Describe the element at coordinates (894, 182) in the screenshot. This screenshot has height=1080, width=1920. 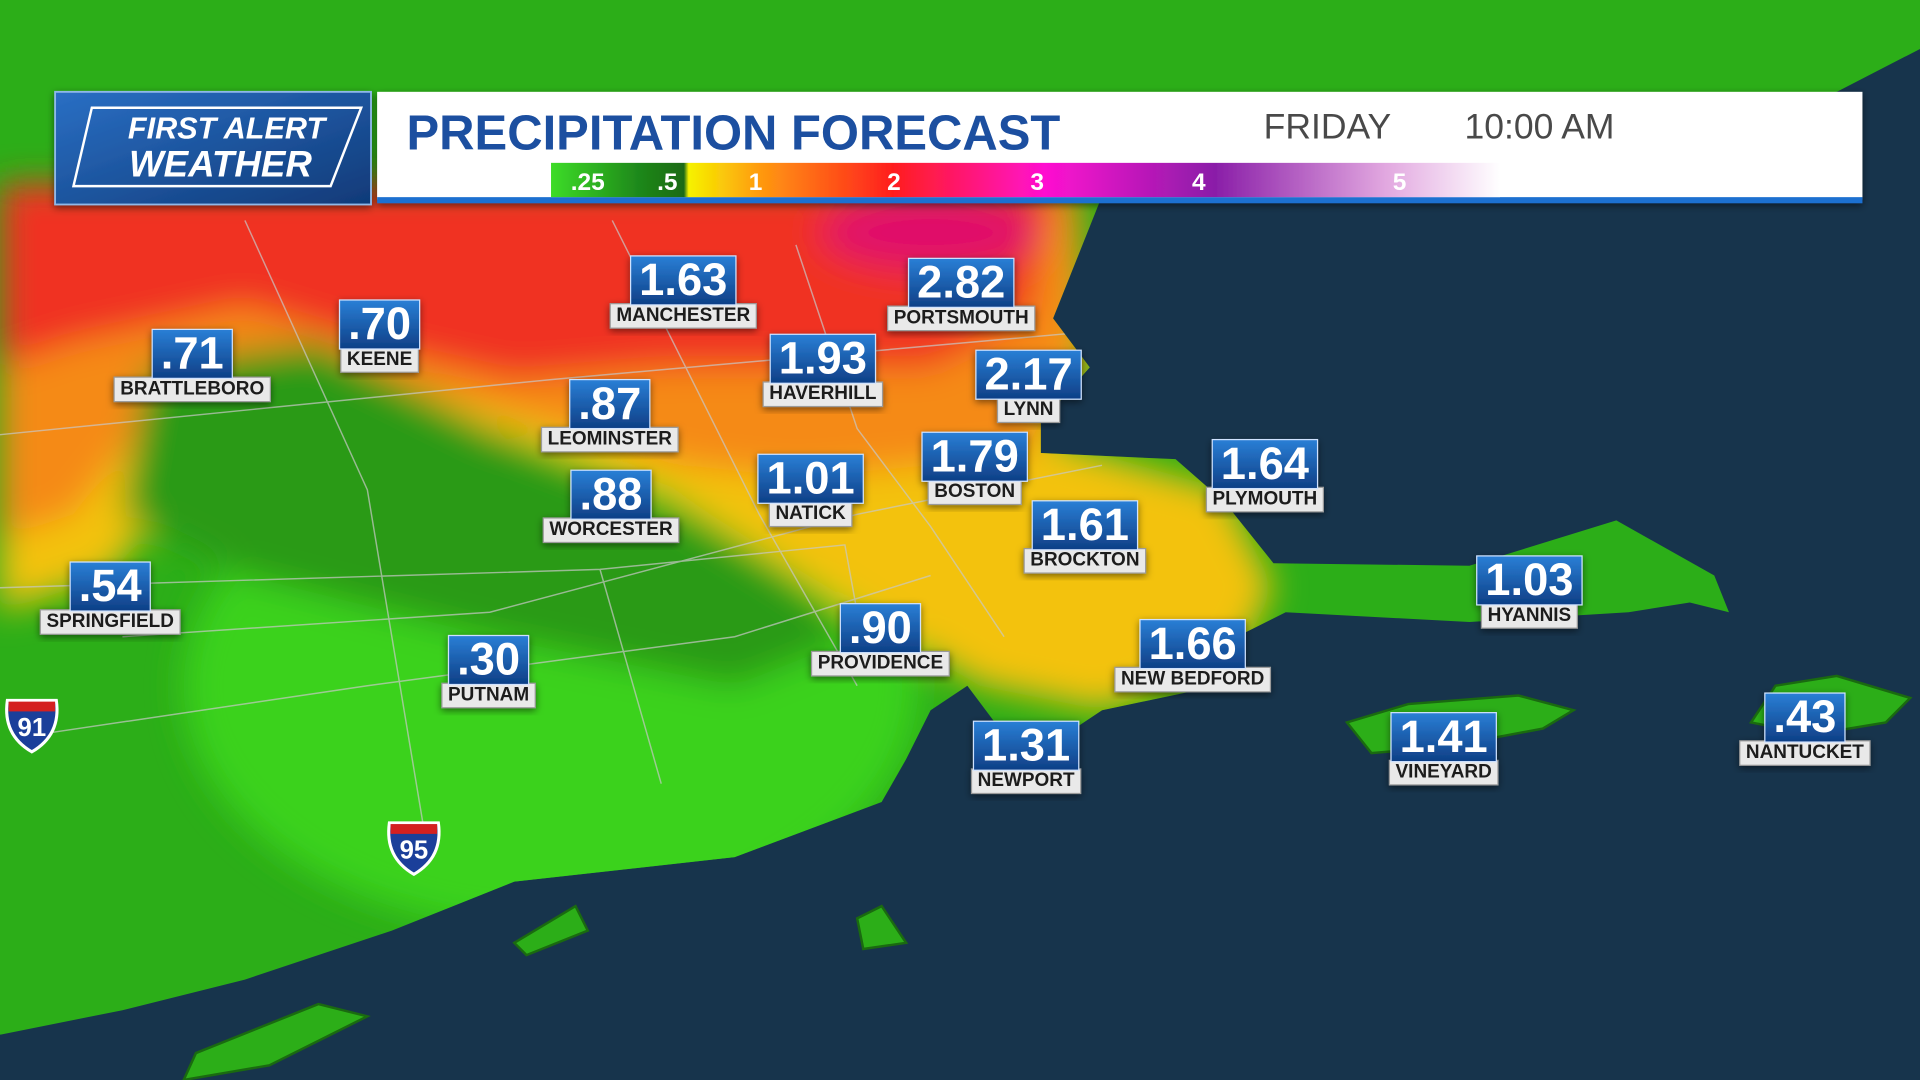
I see `legend-label: 2` at that location.